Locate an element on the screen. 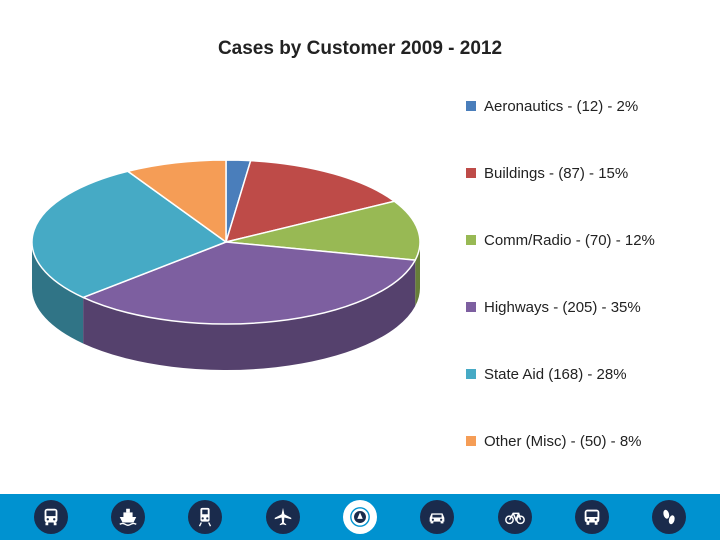 This screenshot has width=720, height=540. pie-side-highways is located at coordinates (249, 315).